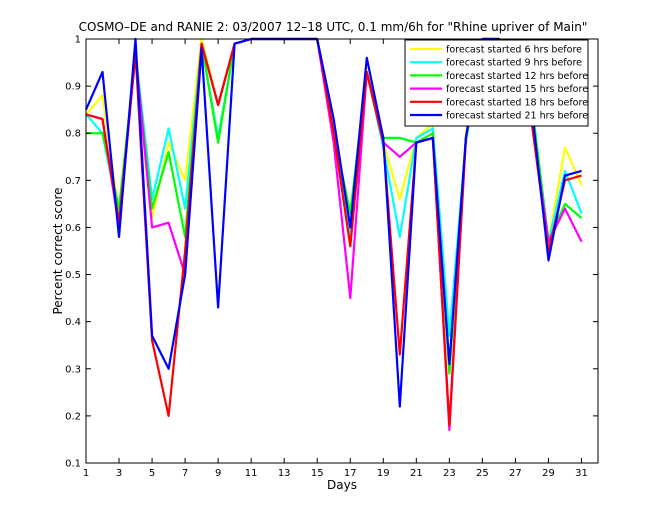 Image resolution: width=660 pixels, height=520 pixels. I want to click on y-tick-label: 0.6, so click(73, 228).